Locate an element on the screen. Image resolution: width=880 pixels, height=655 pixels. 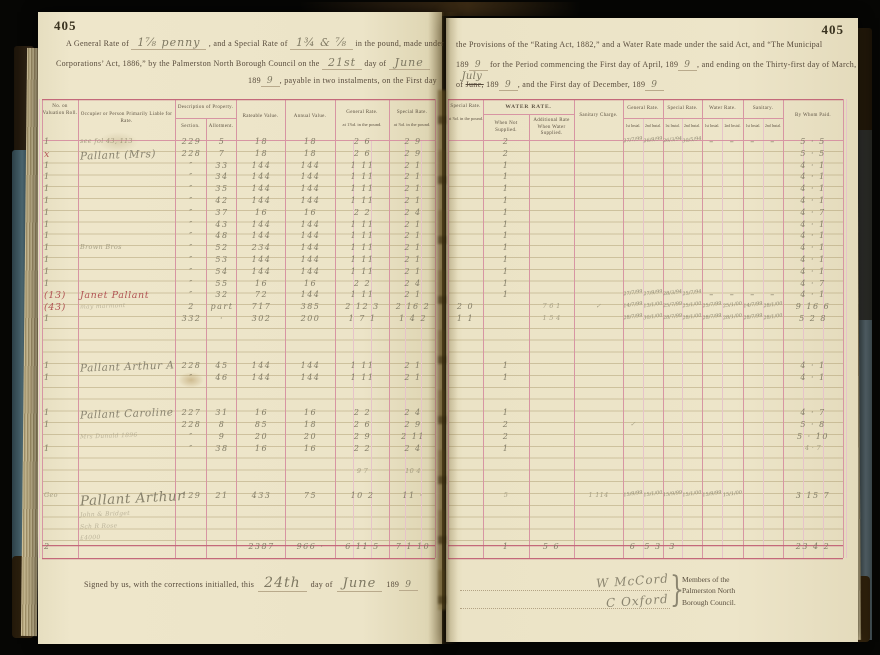
cell-a2: 28/1/00 is located at coordinates (773, 305).